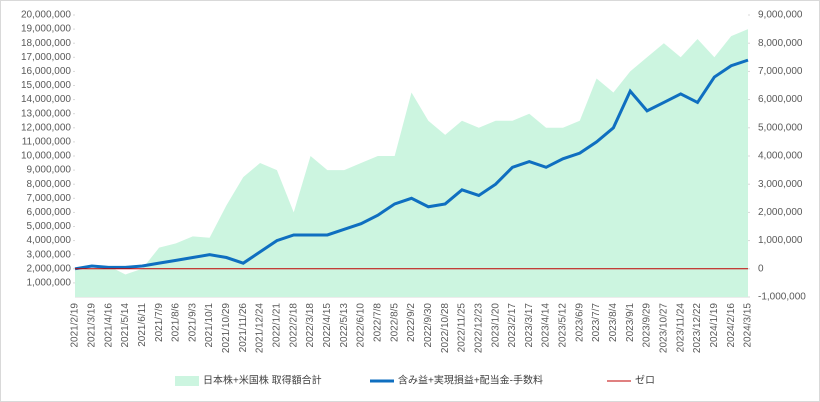 This screenshot has height=402, width=820. I want to click on x-tick-label: 2022/10/28, so click(445, 328).